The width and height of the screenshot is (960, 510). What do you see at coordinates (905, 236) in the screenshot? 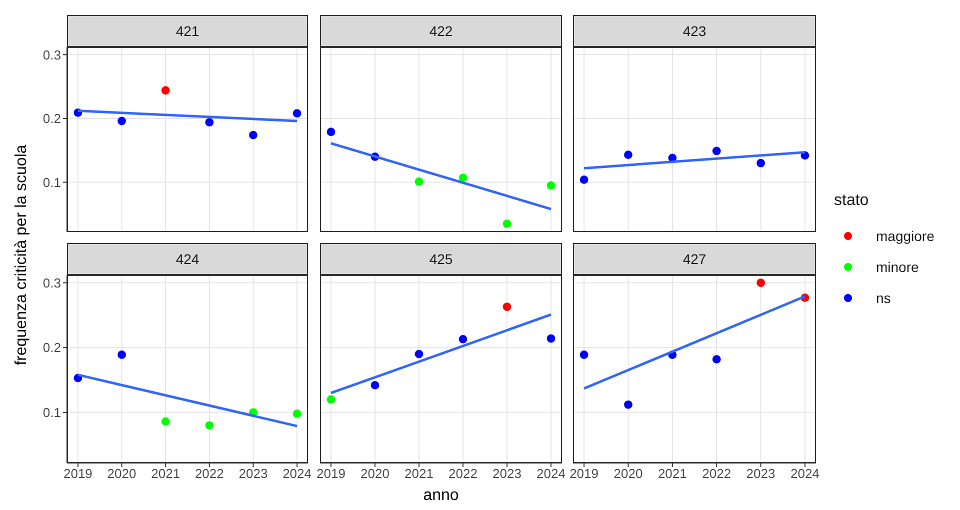
I see `legend-label: maggiore` at bounding box center [905, 236].